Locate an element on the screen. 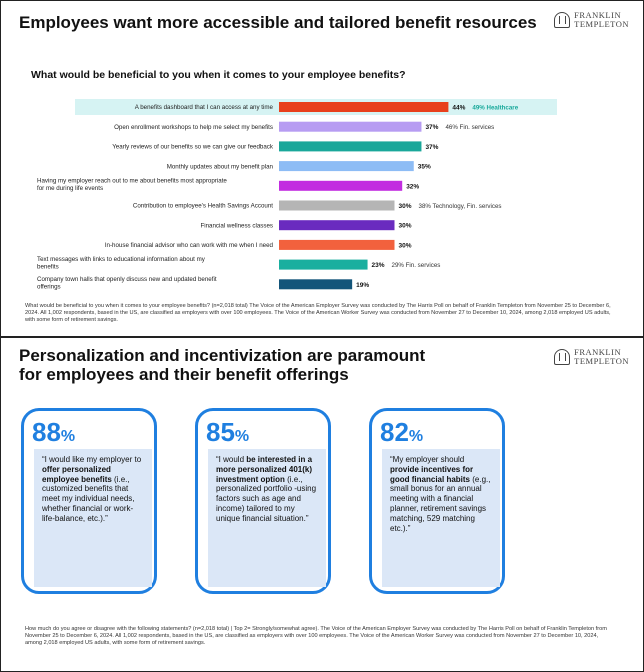 The width and height of the screenshot is (644, 672). value-label: 44% is located at coordinates (458, 108).